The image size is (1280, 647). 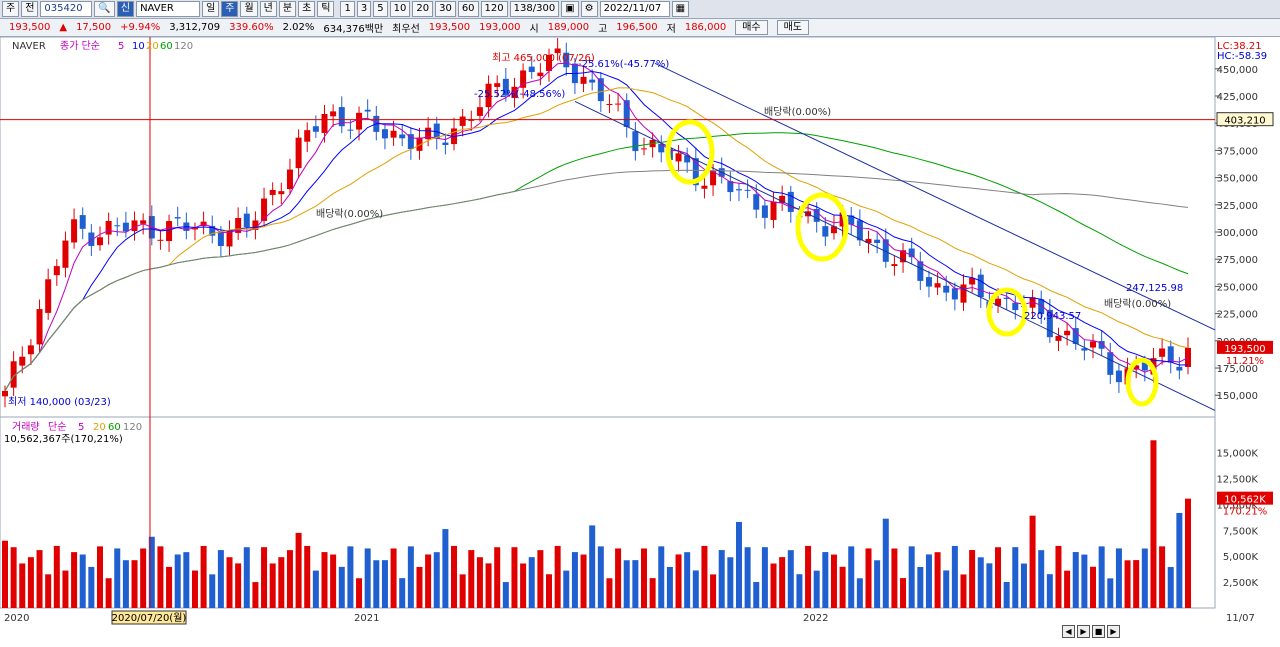 What do you see at coordinates (468, 9) in the screenshot?
I see `interval-button: 60` at bounding box center [468, 9].